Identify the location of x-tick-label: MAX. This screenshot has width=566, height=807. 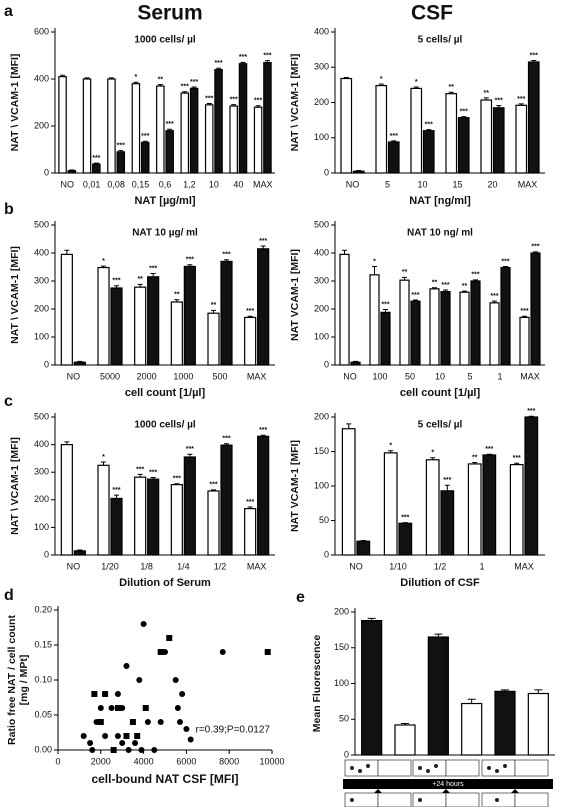
(257, 566).